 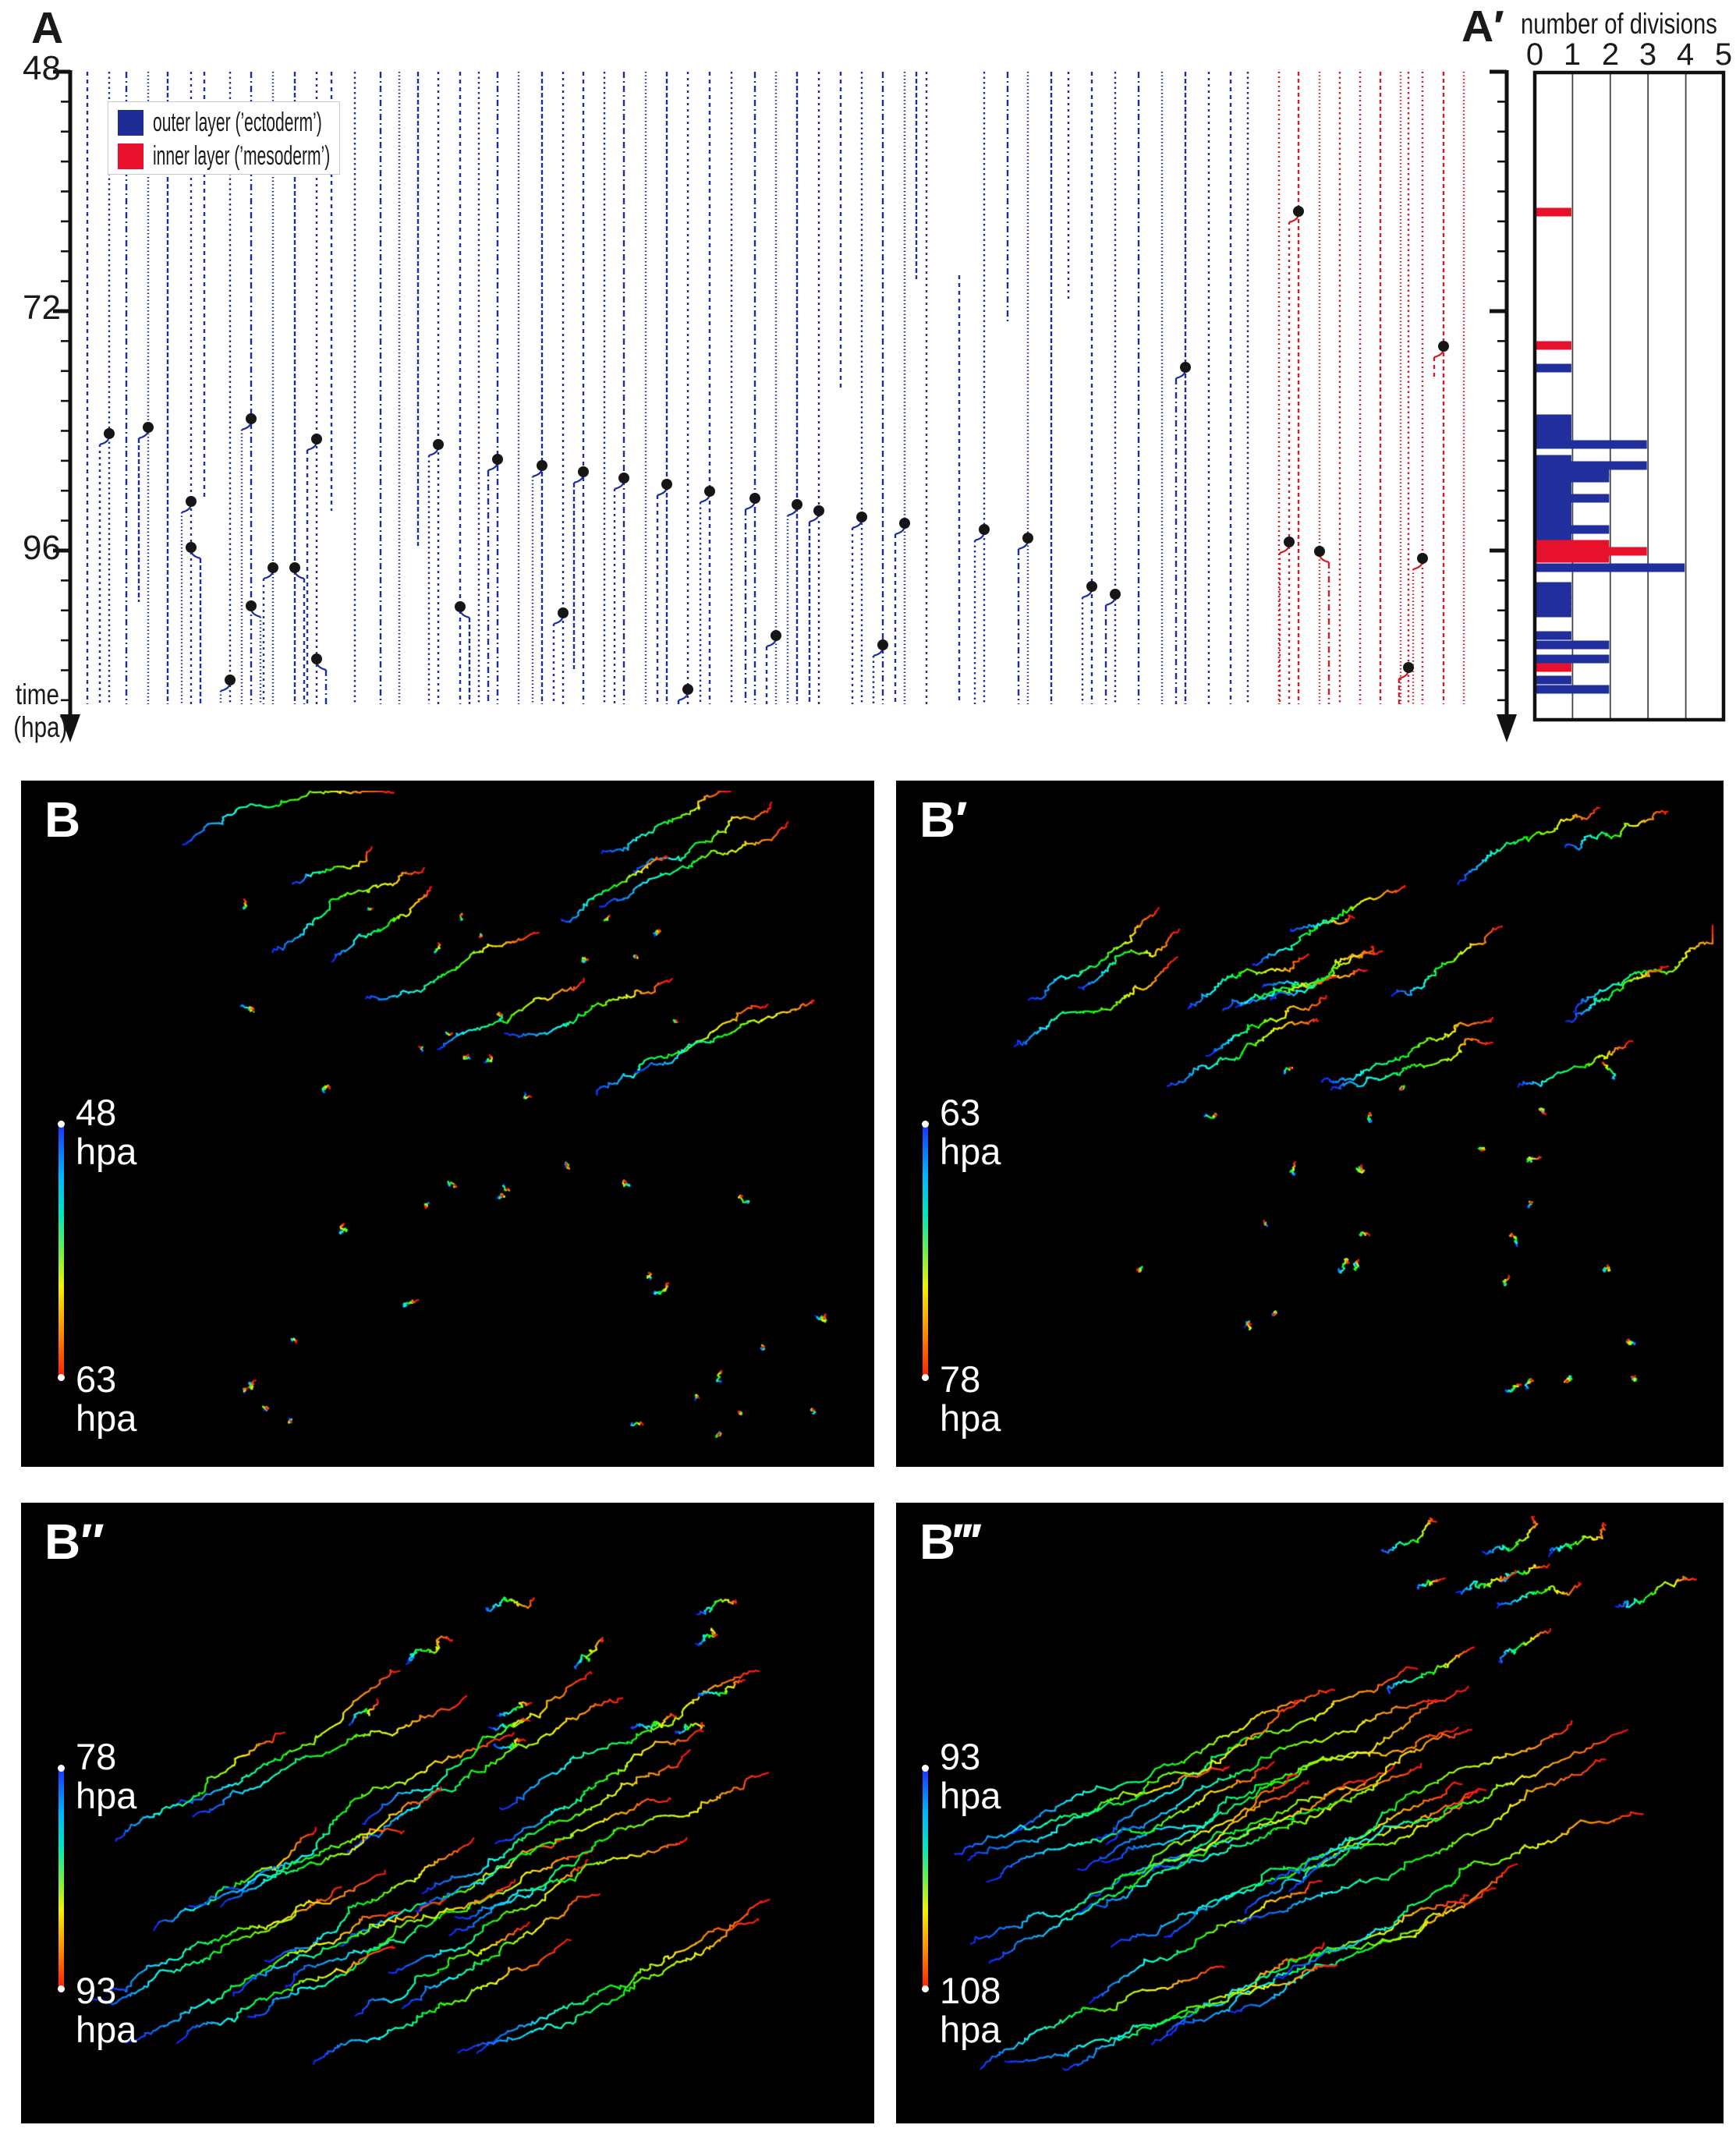 I want to click on panel-b-double-prime: B″ 78 hpa 93 hpa, so click(x=447, y=1813).